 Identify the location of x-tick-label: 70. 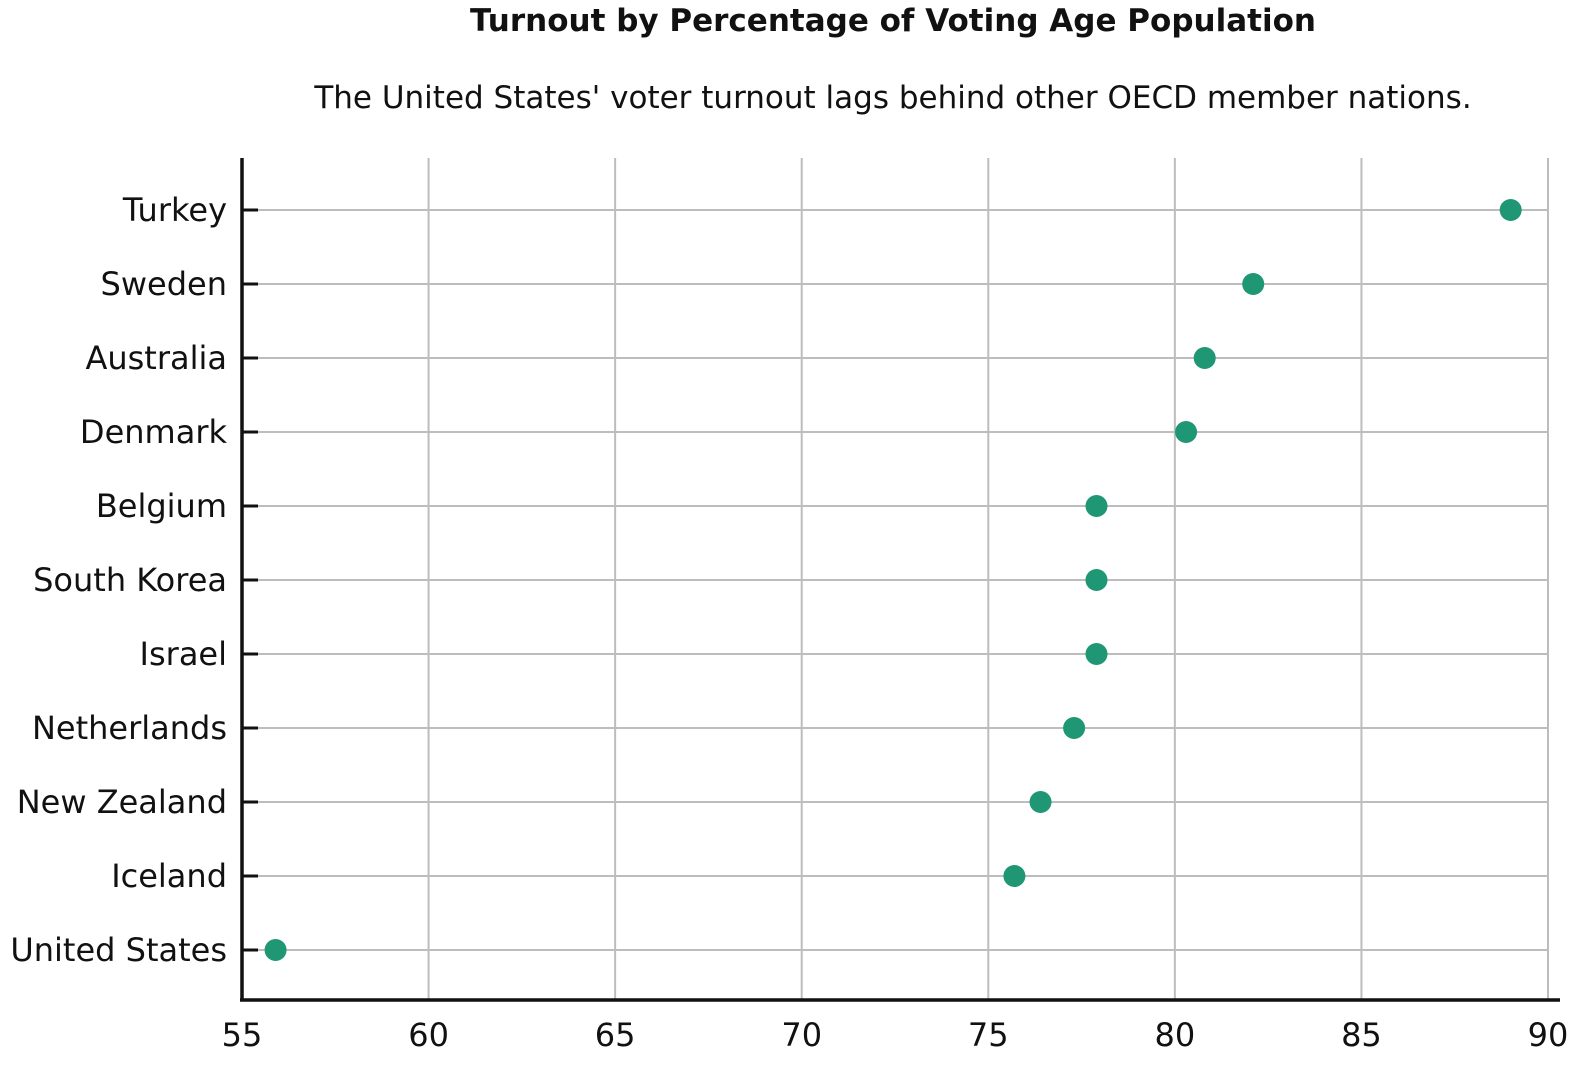
(801, 1035).